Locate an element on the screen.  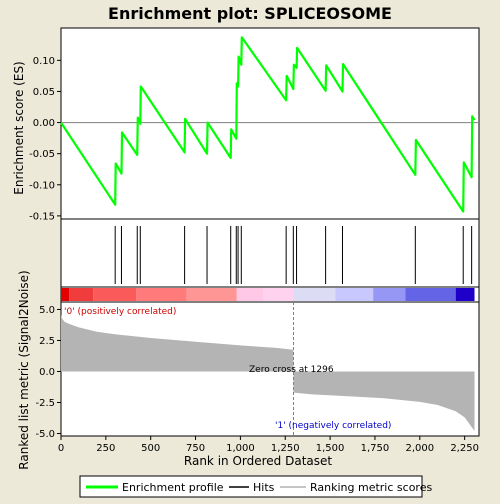
x-tick-label: 1,250 is located at coordinates (285, 448).